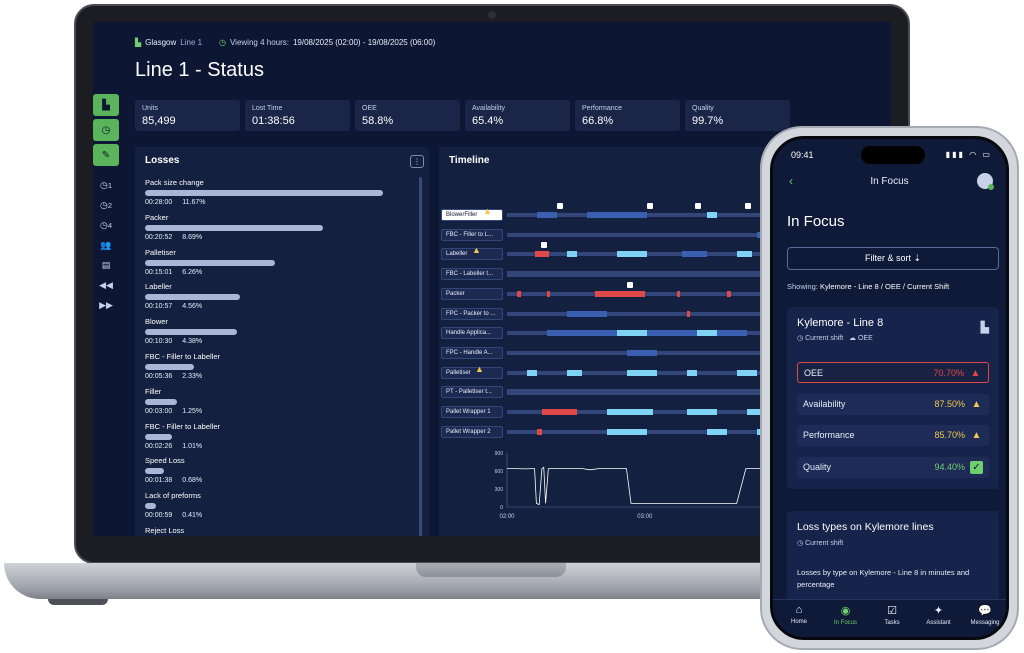 This screenshot has width=1024, height=653. What do you see at coordinates (791, 181) in the screenshot?
I see `back-chevron-icon: ‹` at bounding box center [791, 181].